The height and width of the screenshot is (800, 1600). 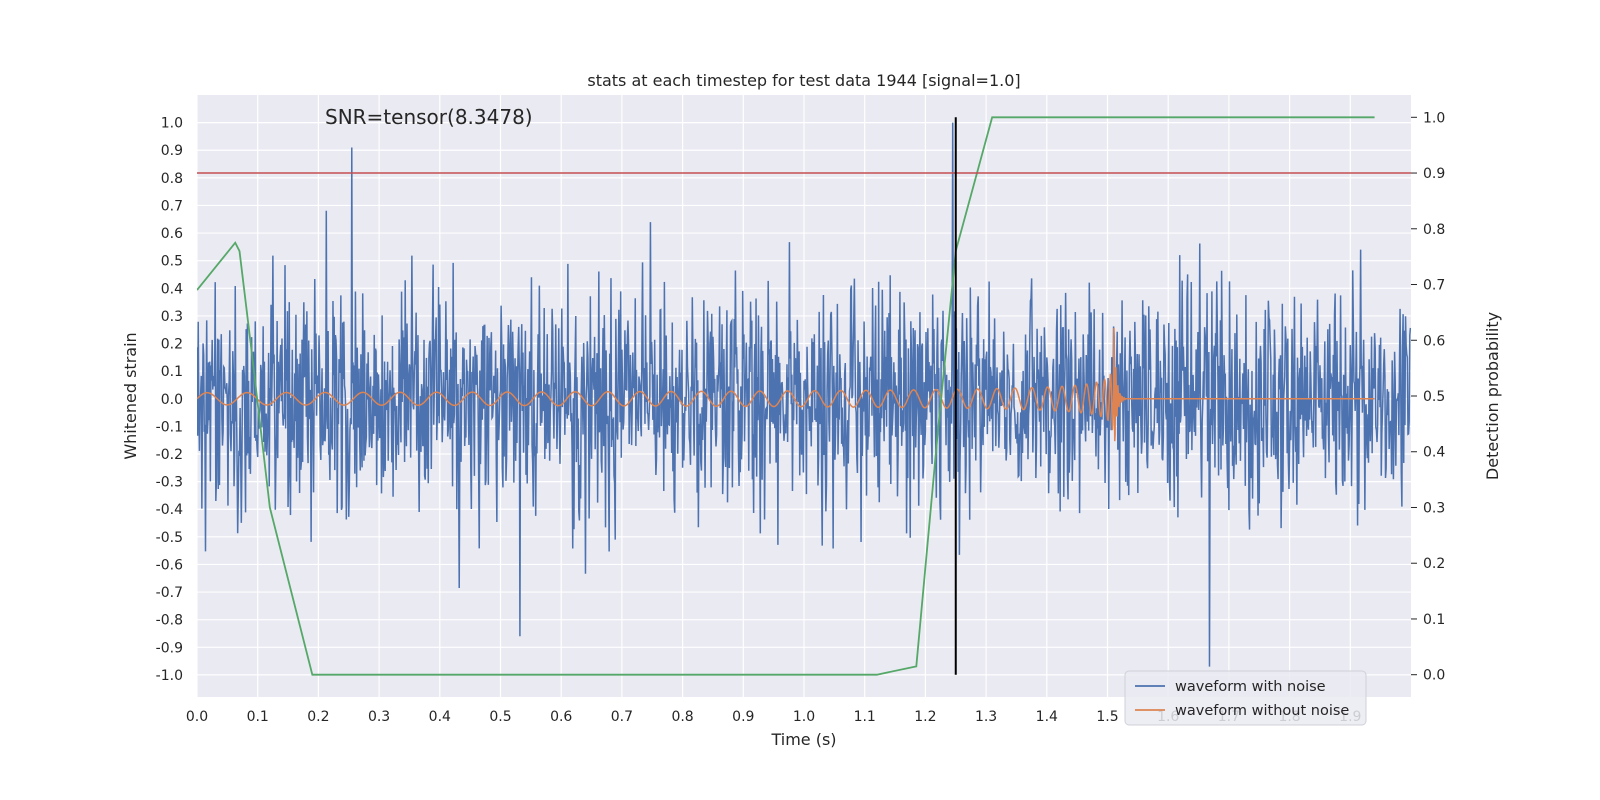 What do you see at coordinates (1250, 687) in the screenshot?
I see `legend-label-noise: waveform with noise` at bounding box center [1250, 687].